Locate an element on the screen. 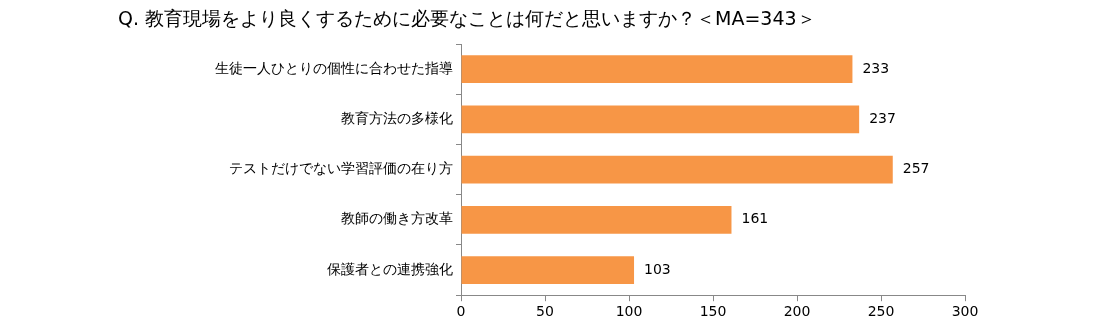 The width and height of the screenshot is (1117, 328). x-tick-label: 100 is located at coordinates (629, 311).